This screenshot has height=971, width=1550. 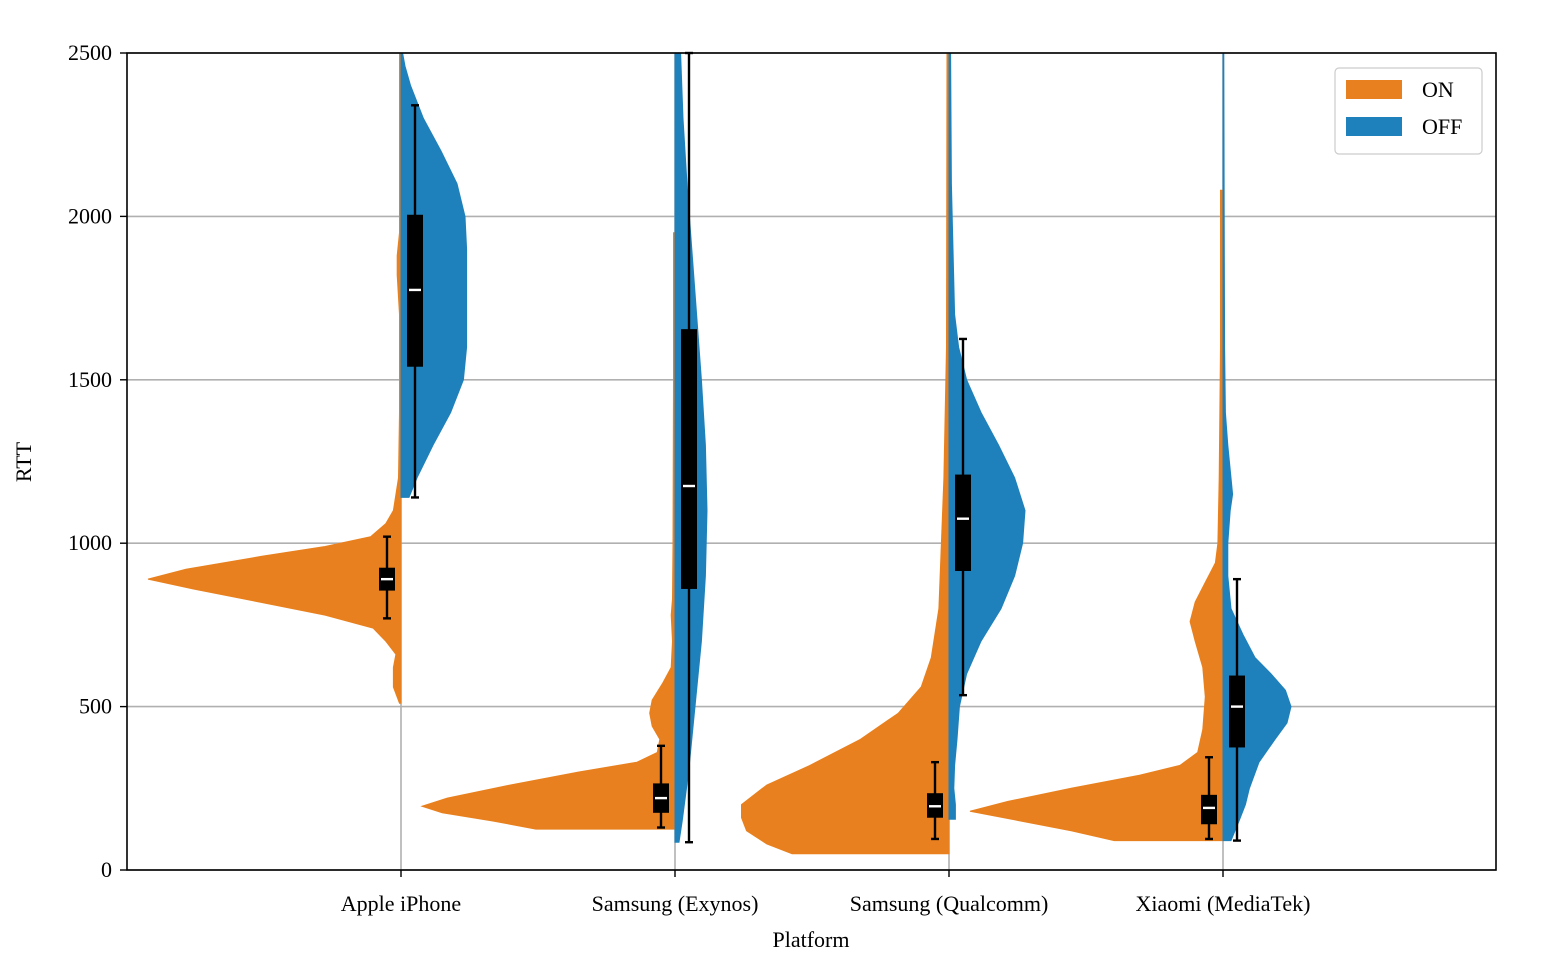 What do you see at coordinates (811, 939) in the screenshot?
I see `x-axis-label: Platform` at bounding box center [811, 939].